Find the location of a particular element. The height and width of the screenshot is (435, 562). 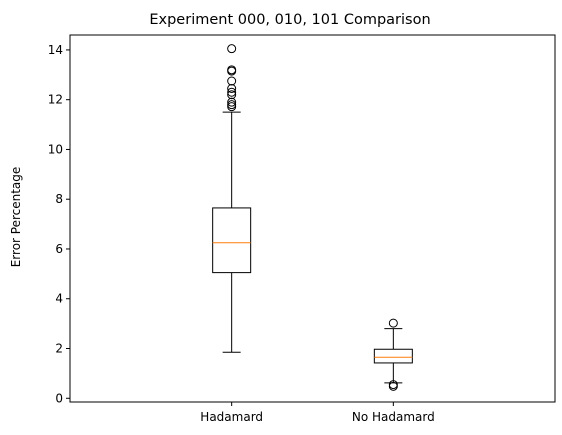

y-tick-label: 0 is located at coordinates (59, 398).